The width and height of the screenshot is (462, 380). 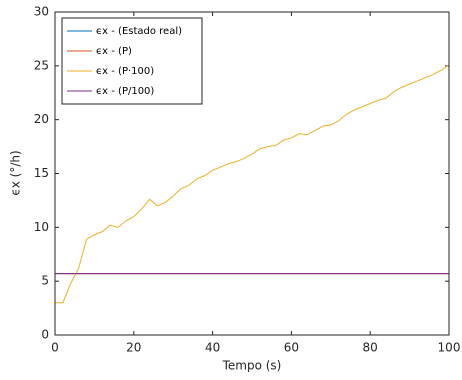 What do you see at coordinates (125, 71) in the screenshot?
I see `legend-label: ϵx - (P·100)` at bounding box center [125, 71].